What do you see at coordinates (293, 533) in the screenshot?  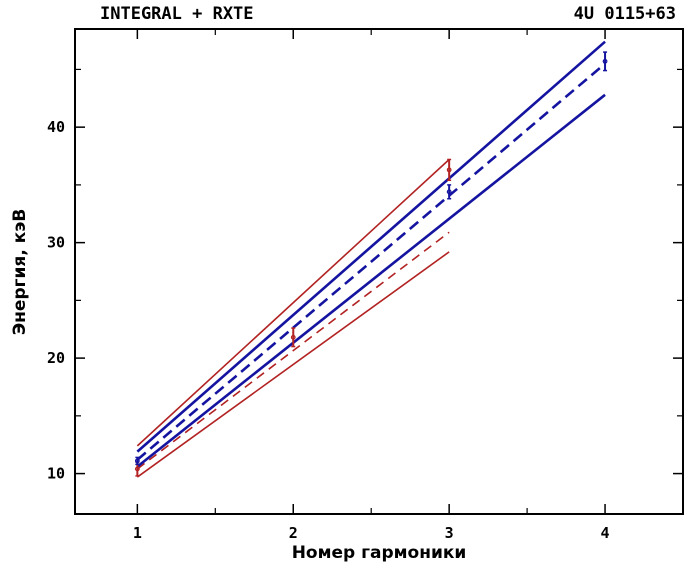 I see `x-tick-label-2: 2` at bounding box center [293, 533].